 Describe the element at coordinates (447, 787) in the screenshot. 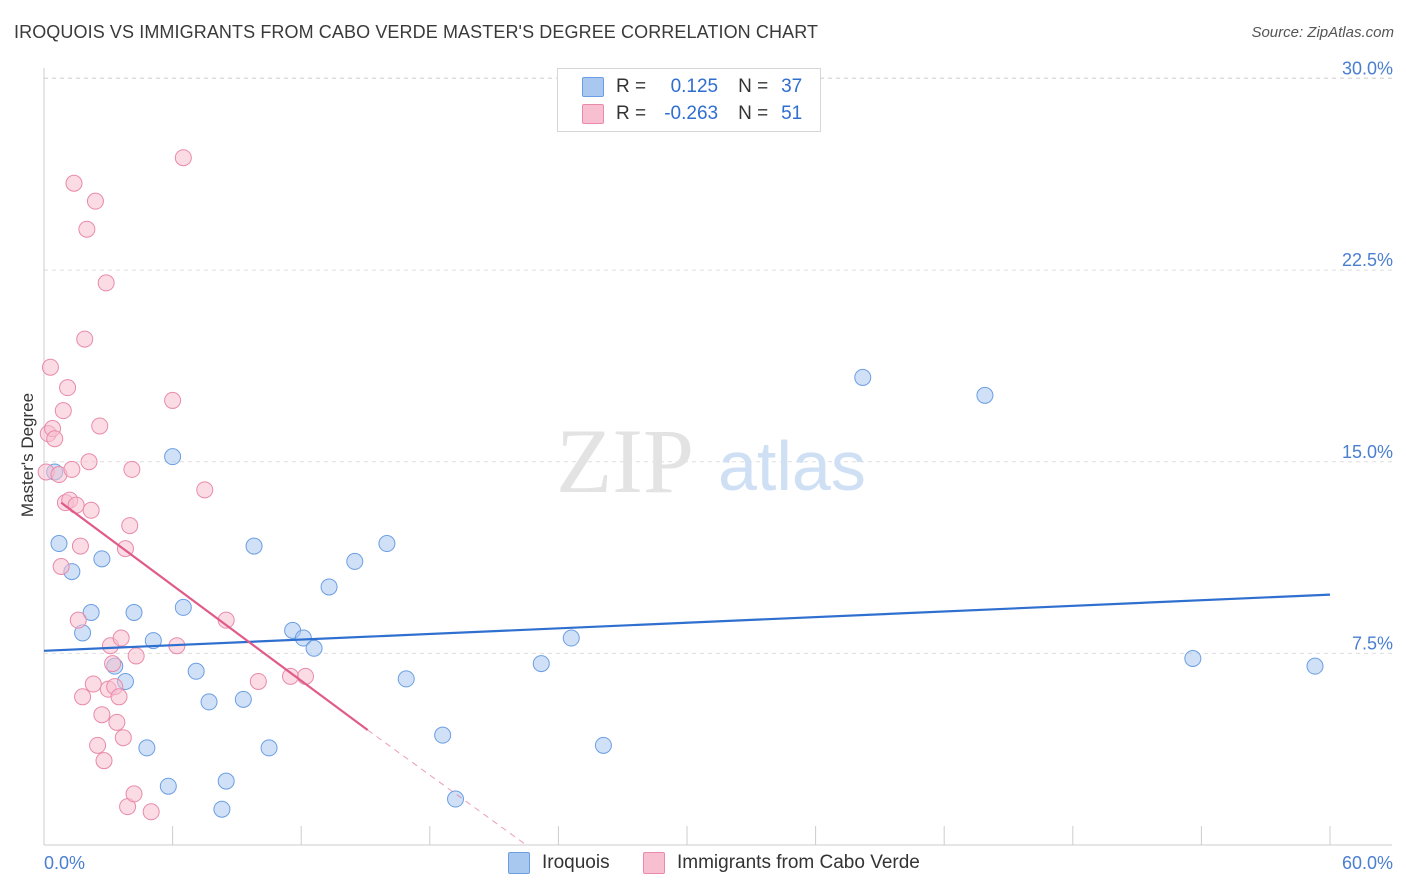

I see `cabo-verde-trend-extension` at that location.